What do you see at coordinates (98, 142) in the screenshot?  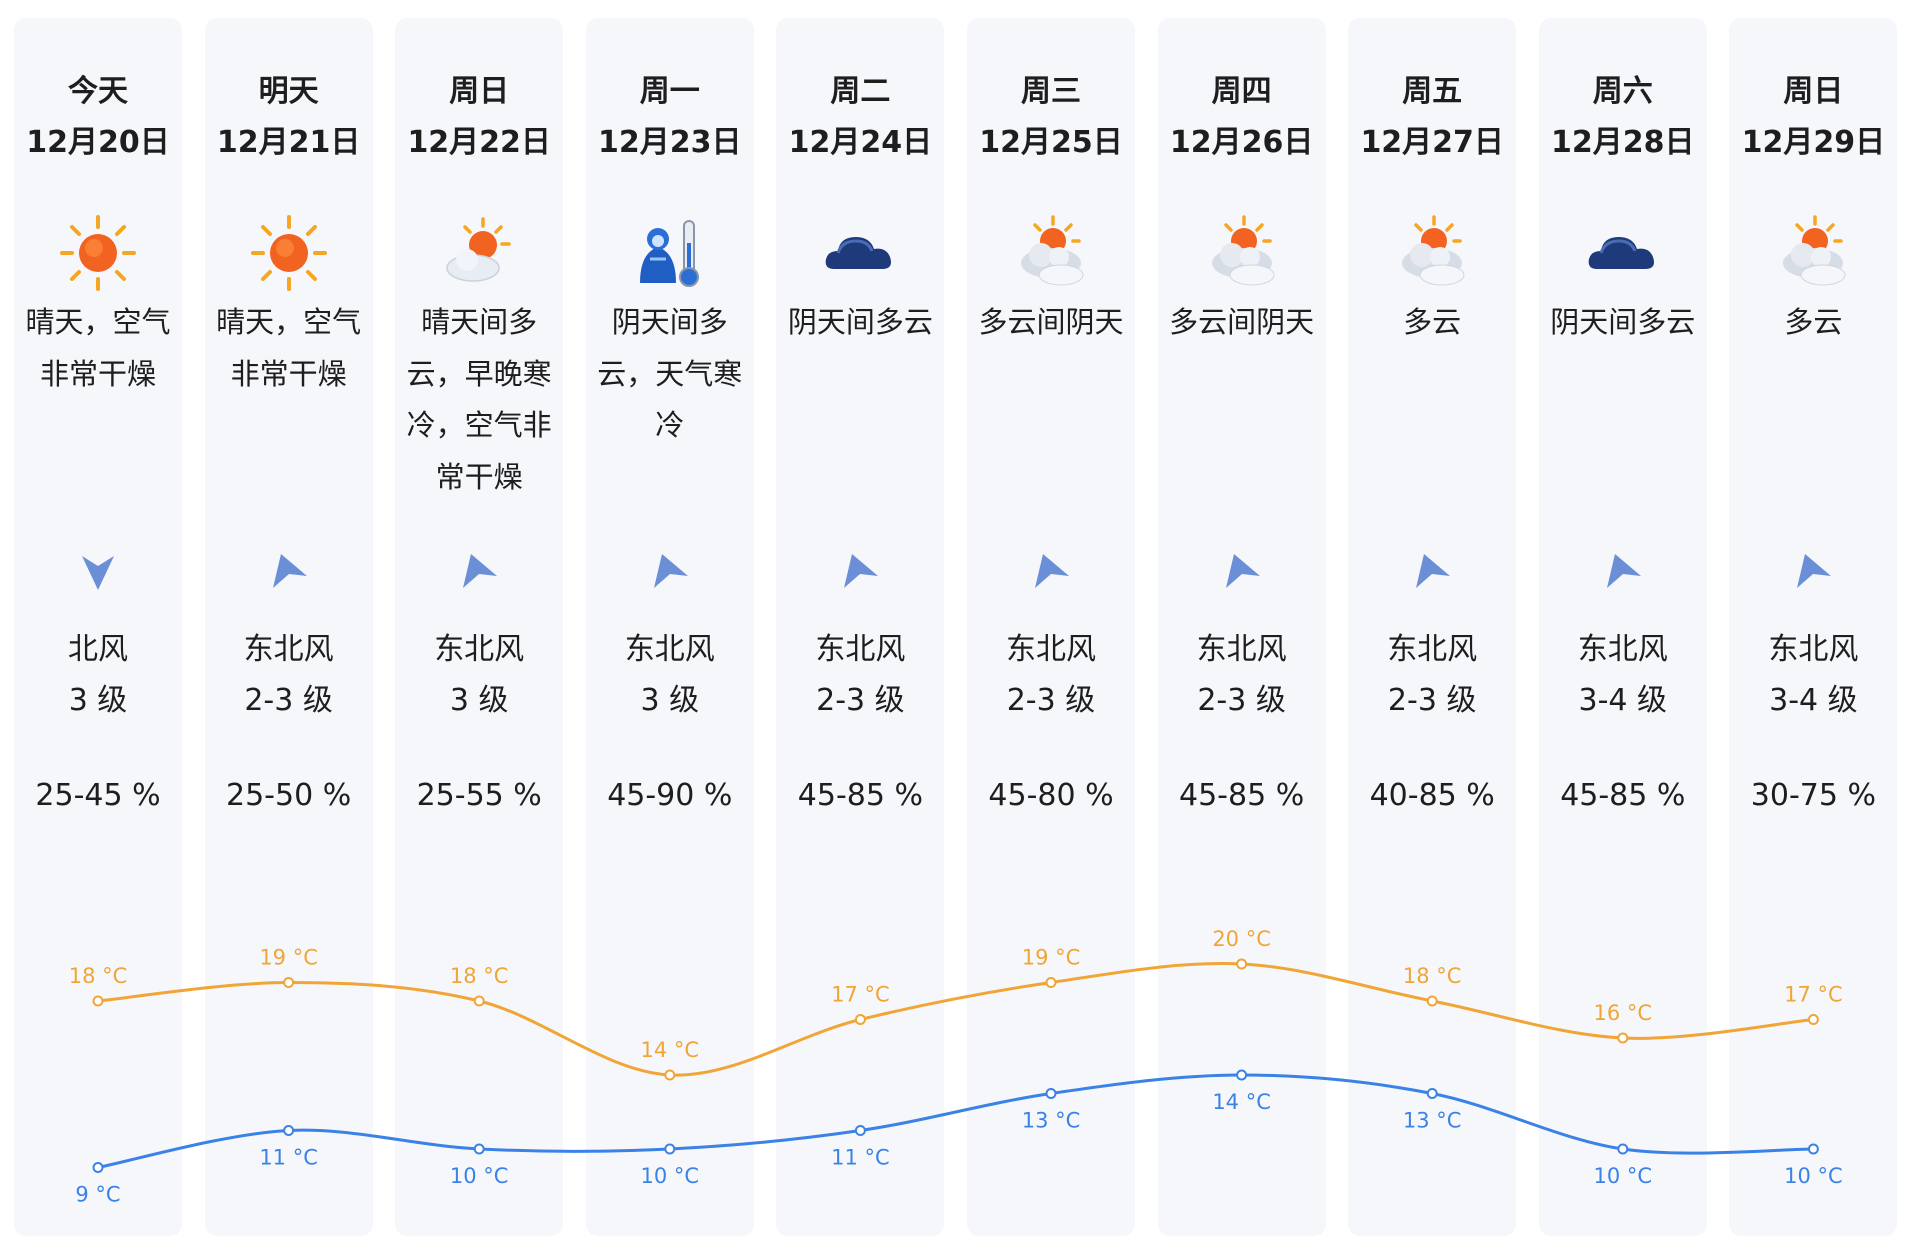 I see `day-date: 12月20日` at bounding box center [98, 142].